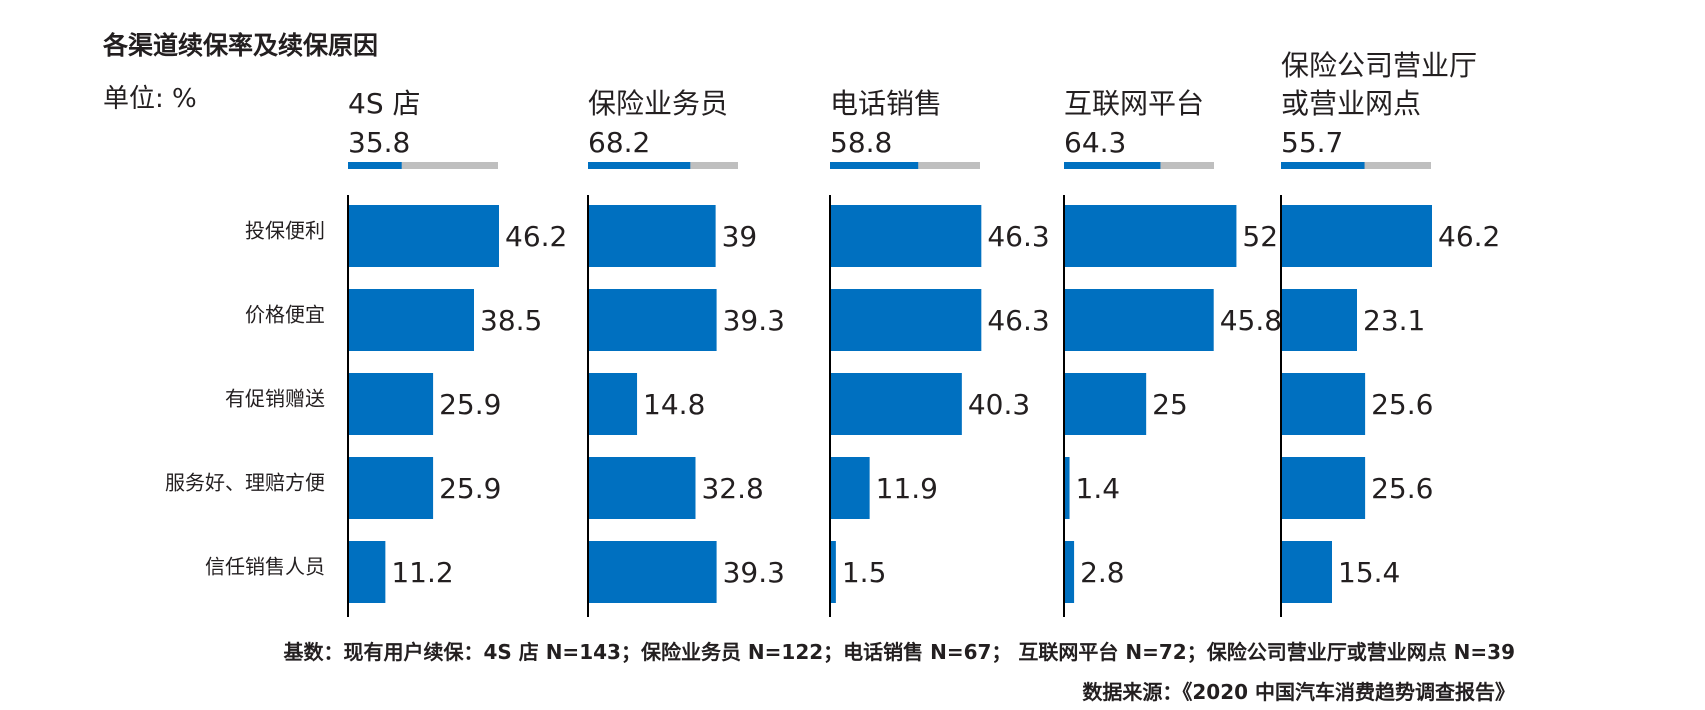 The width and height of the screenshot is (1705, 710). Describe the element at coordinates (907, 488) in the screenshot. I see `bar-value-label: 11.9` at that location.